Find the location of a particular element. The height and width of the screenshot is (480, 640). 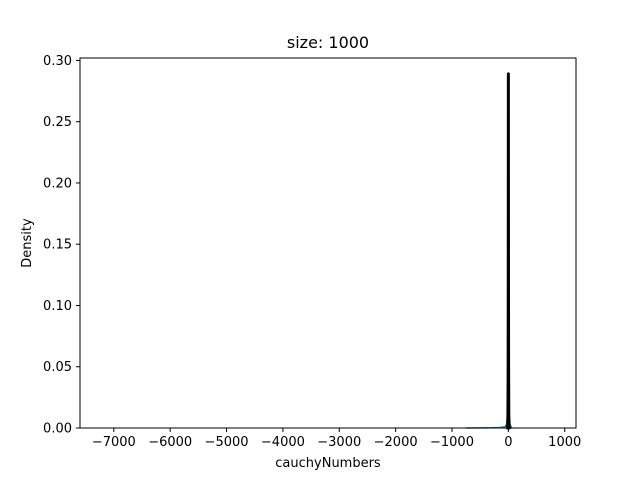

x-tick-label: −1000 is located at coordinates (452, 442).